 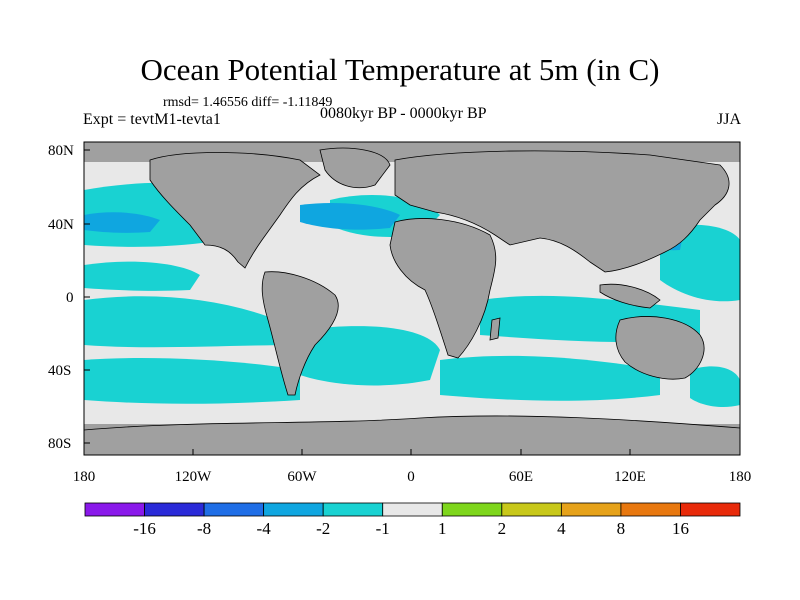 I want to click on lat-axis: 80N 40N 0 40S 80S, so click(x=69, y=297).